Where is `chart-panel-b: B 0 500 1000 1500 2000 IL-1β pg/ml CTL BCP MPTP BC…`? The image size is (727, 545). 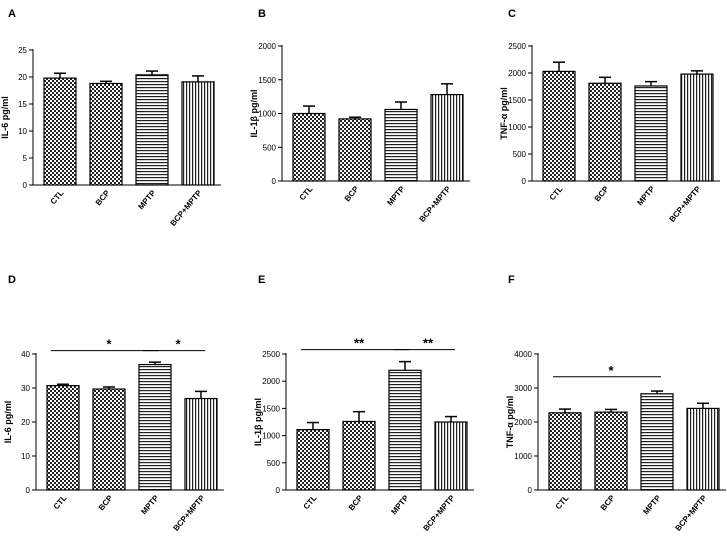 chart-panel-b: B 0 500 1000 1500 2000 IL-1β pg/ml CTL BCP MPTP BC… is located at coordinates (359, 116).